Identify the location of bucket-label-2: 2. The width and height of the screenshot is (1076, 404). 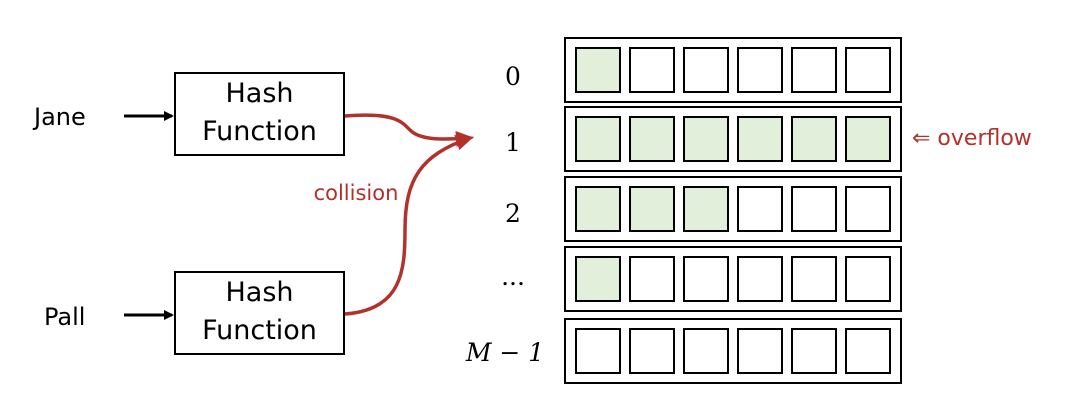
(513, 213).